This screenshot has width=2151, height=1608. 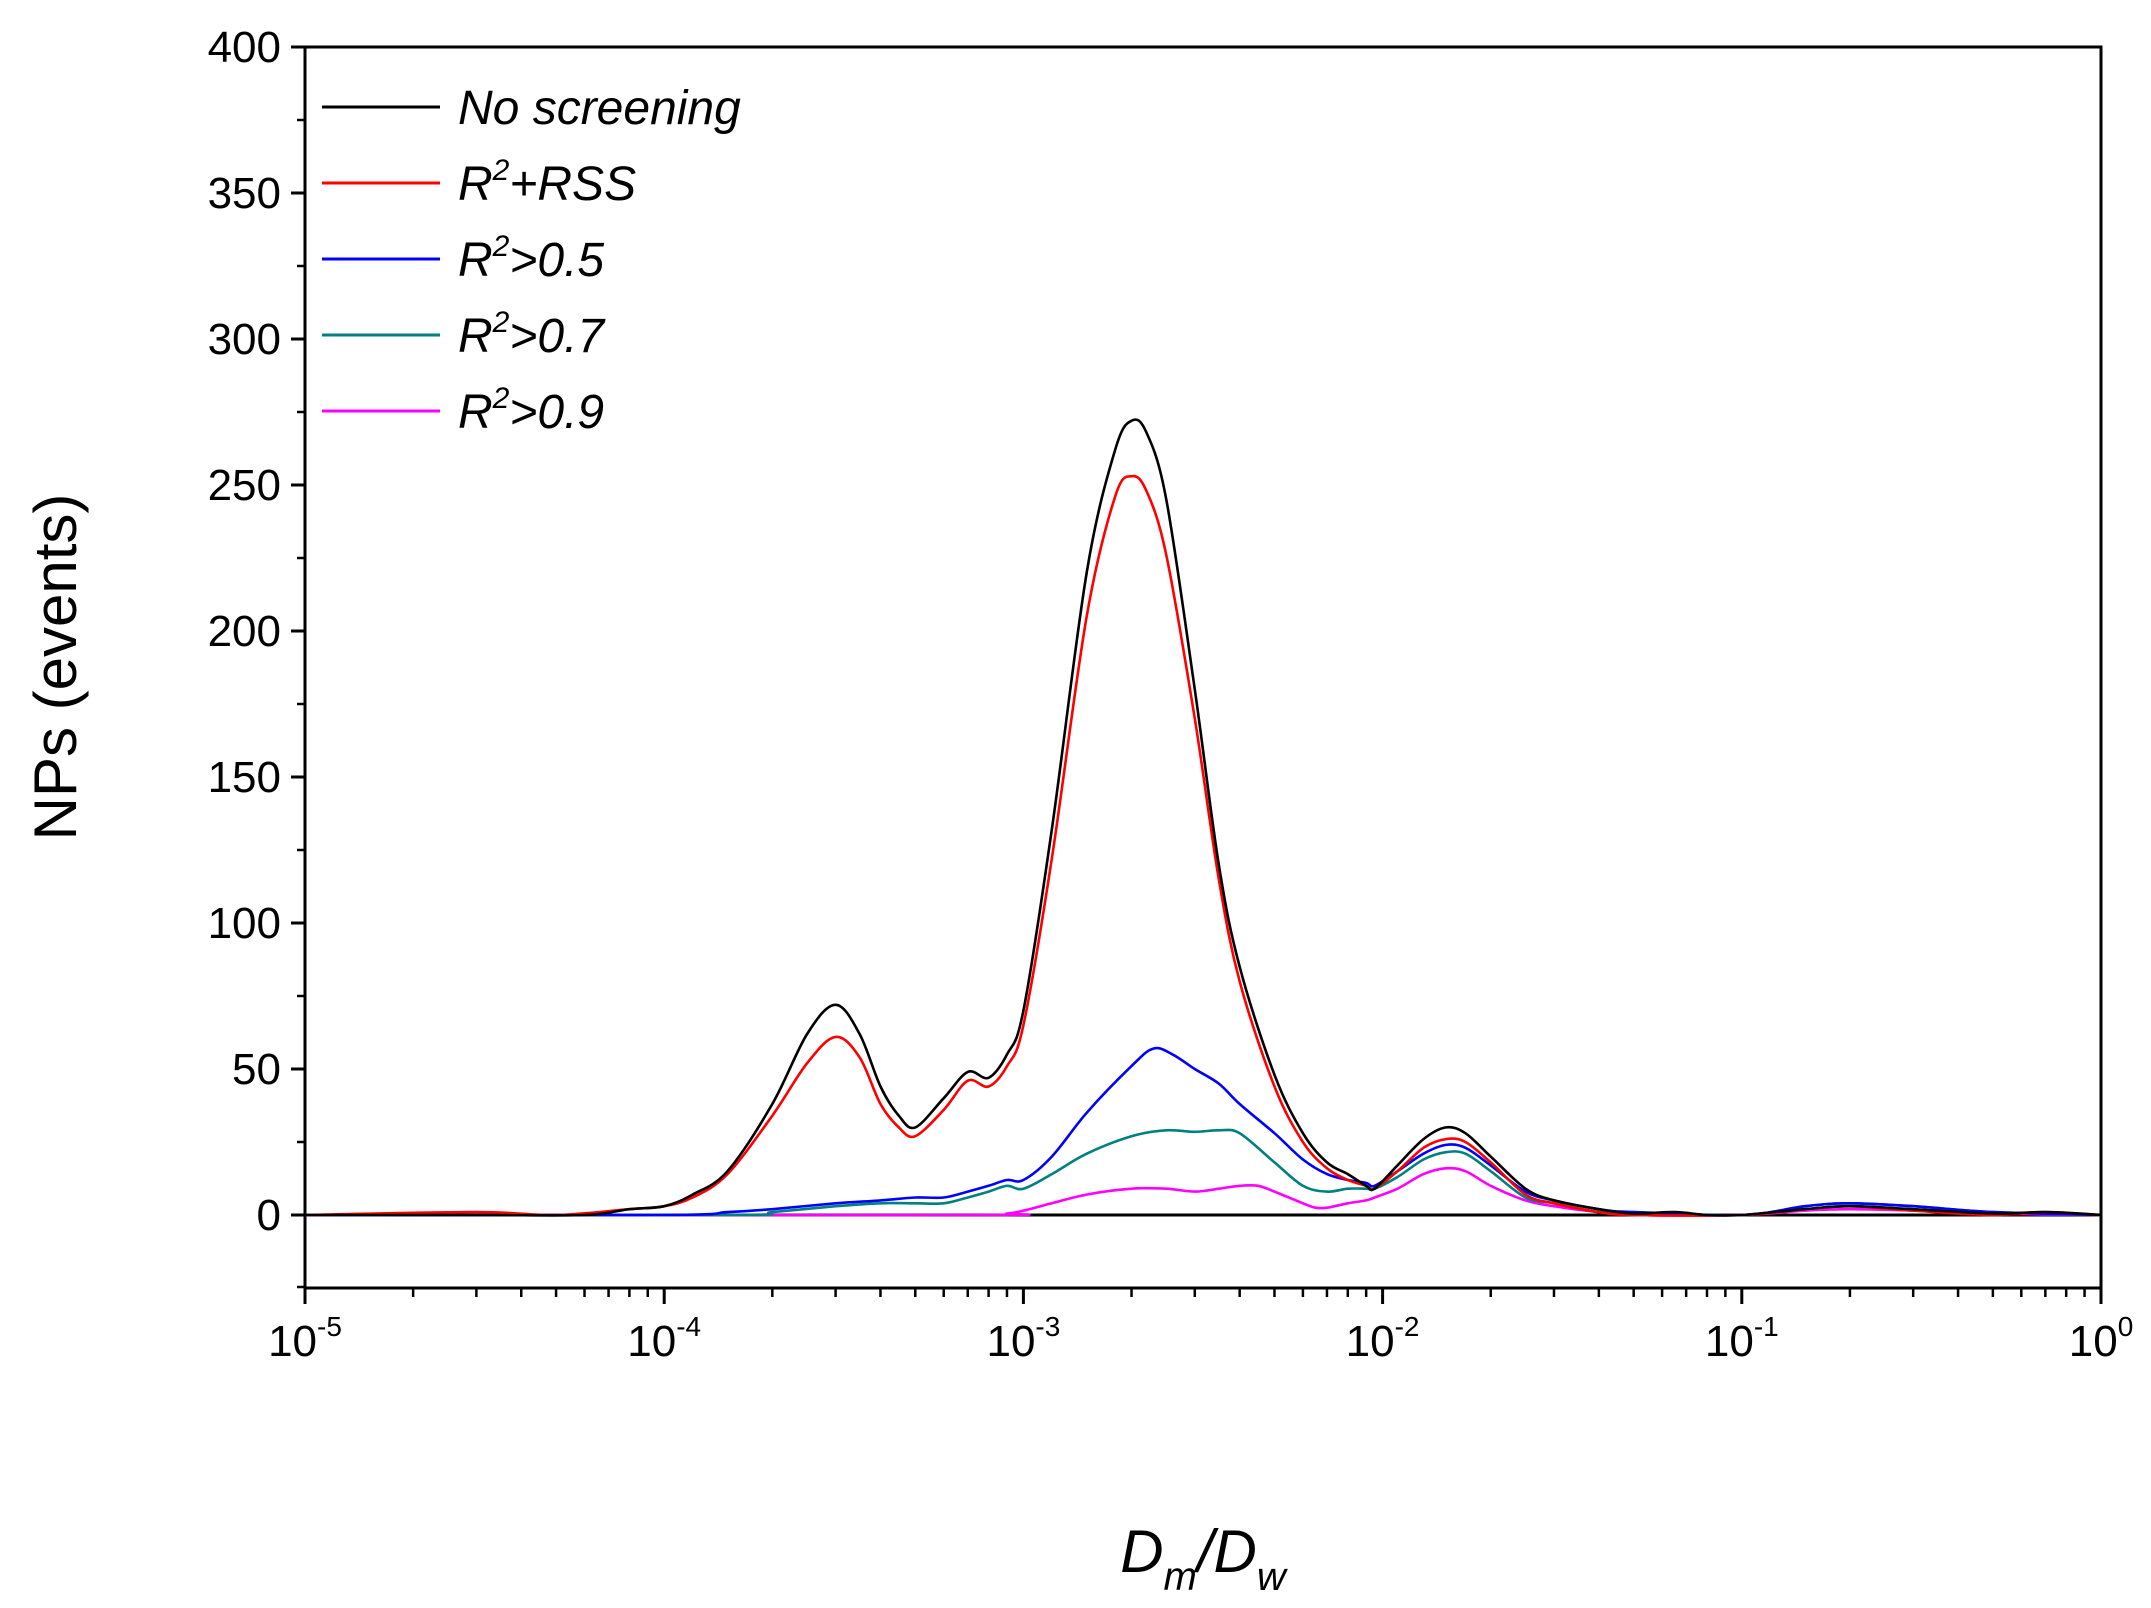 I want to click on x-tick-label: 10⁻¹, so click(x=1742, y=1338).